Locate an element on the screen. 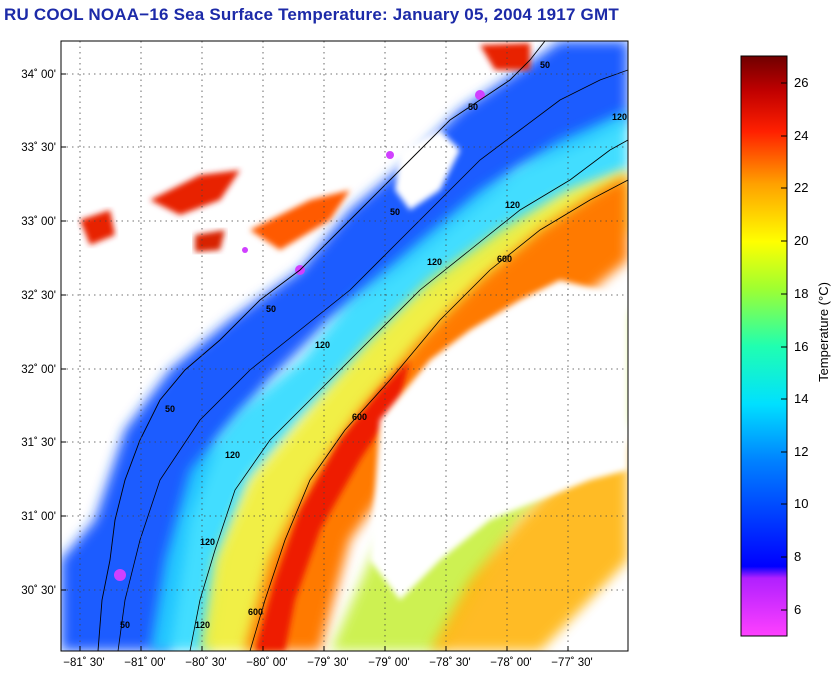 The width and height of the screenshot is (832, 677). lon-tick-label: −81˚ 00' is located at coordinates (145, 663).